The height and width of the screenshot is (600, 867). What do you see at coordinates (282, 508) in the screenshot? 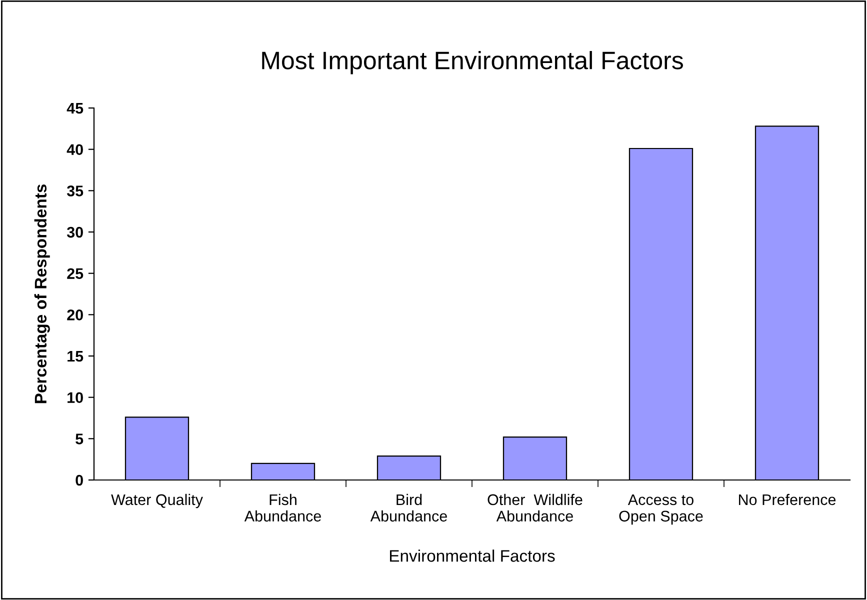
I see `x-tick-label: Fish Abundance` at bounding box center [282, 508].